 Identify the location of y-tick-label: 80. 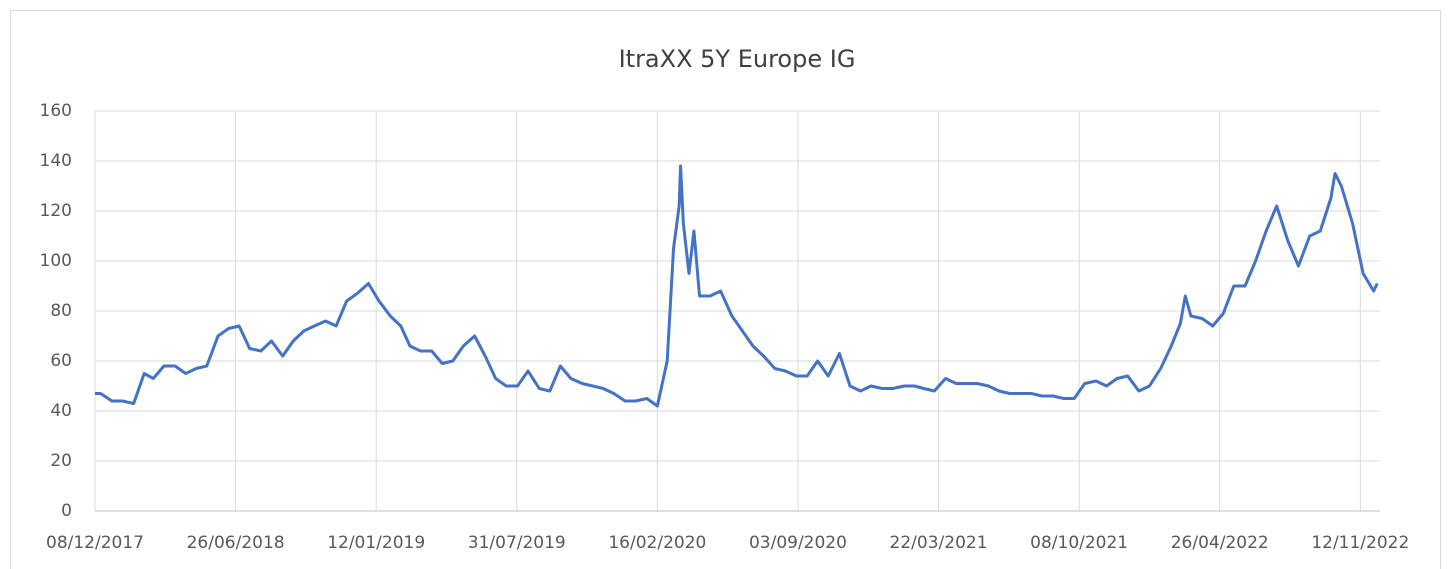
(61, 311).